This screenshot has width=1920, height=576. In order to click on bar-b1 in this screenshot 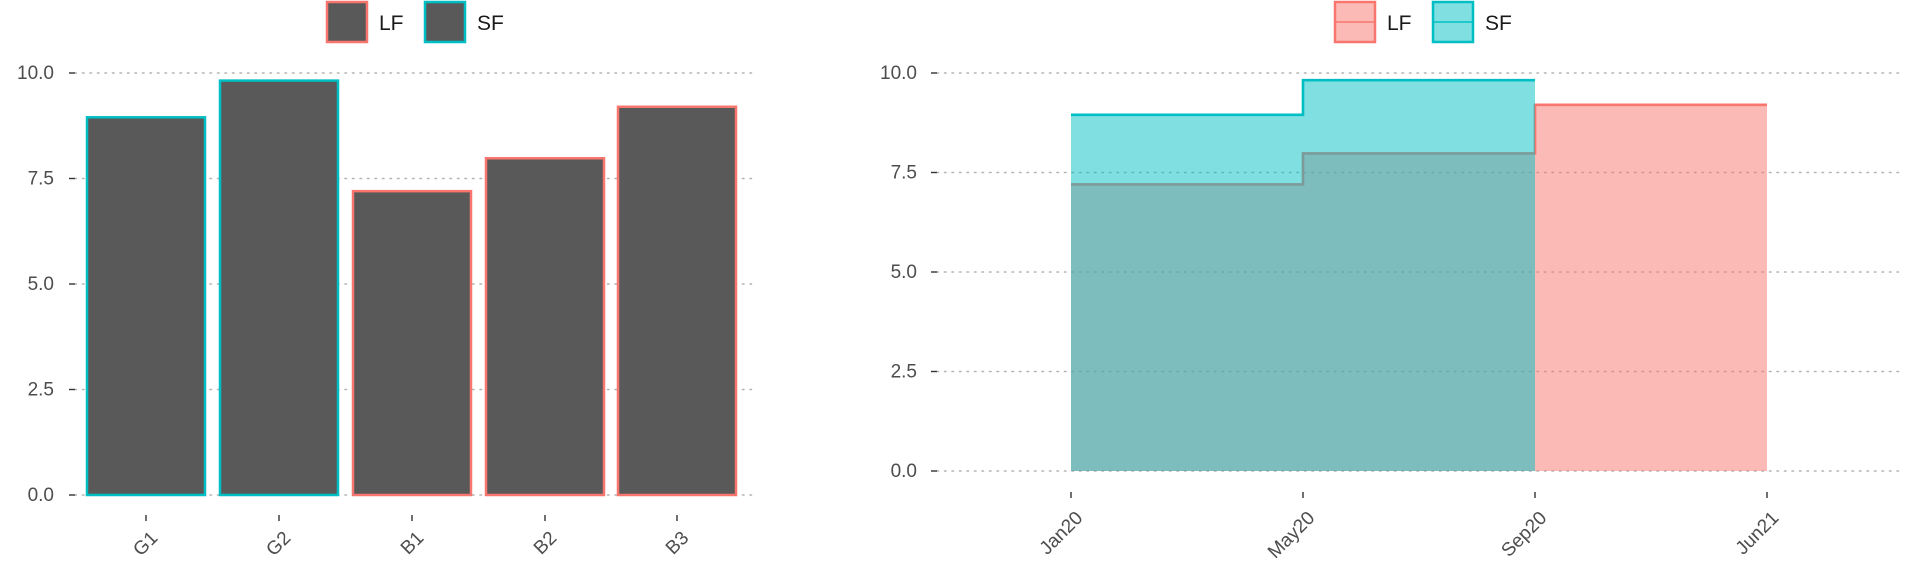, I will do `click(412, 343)`.